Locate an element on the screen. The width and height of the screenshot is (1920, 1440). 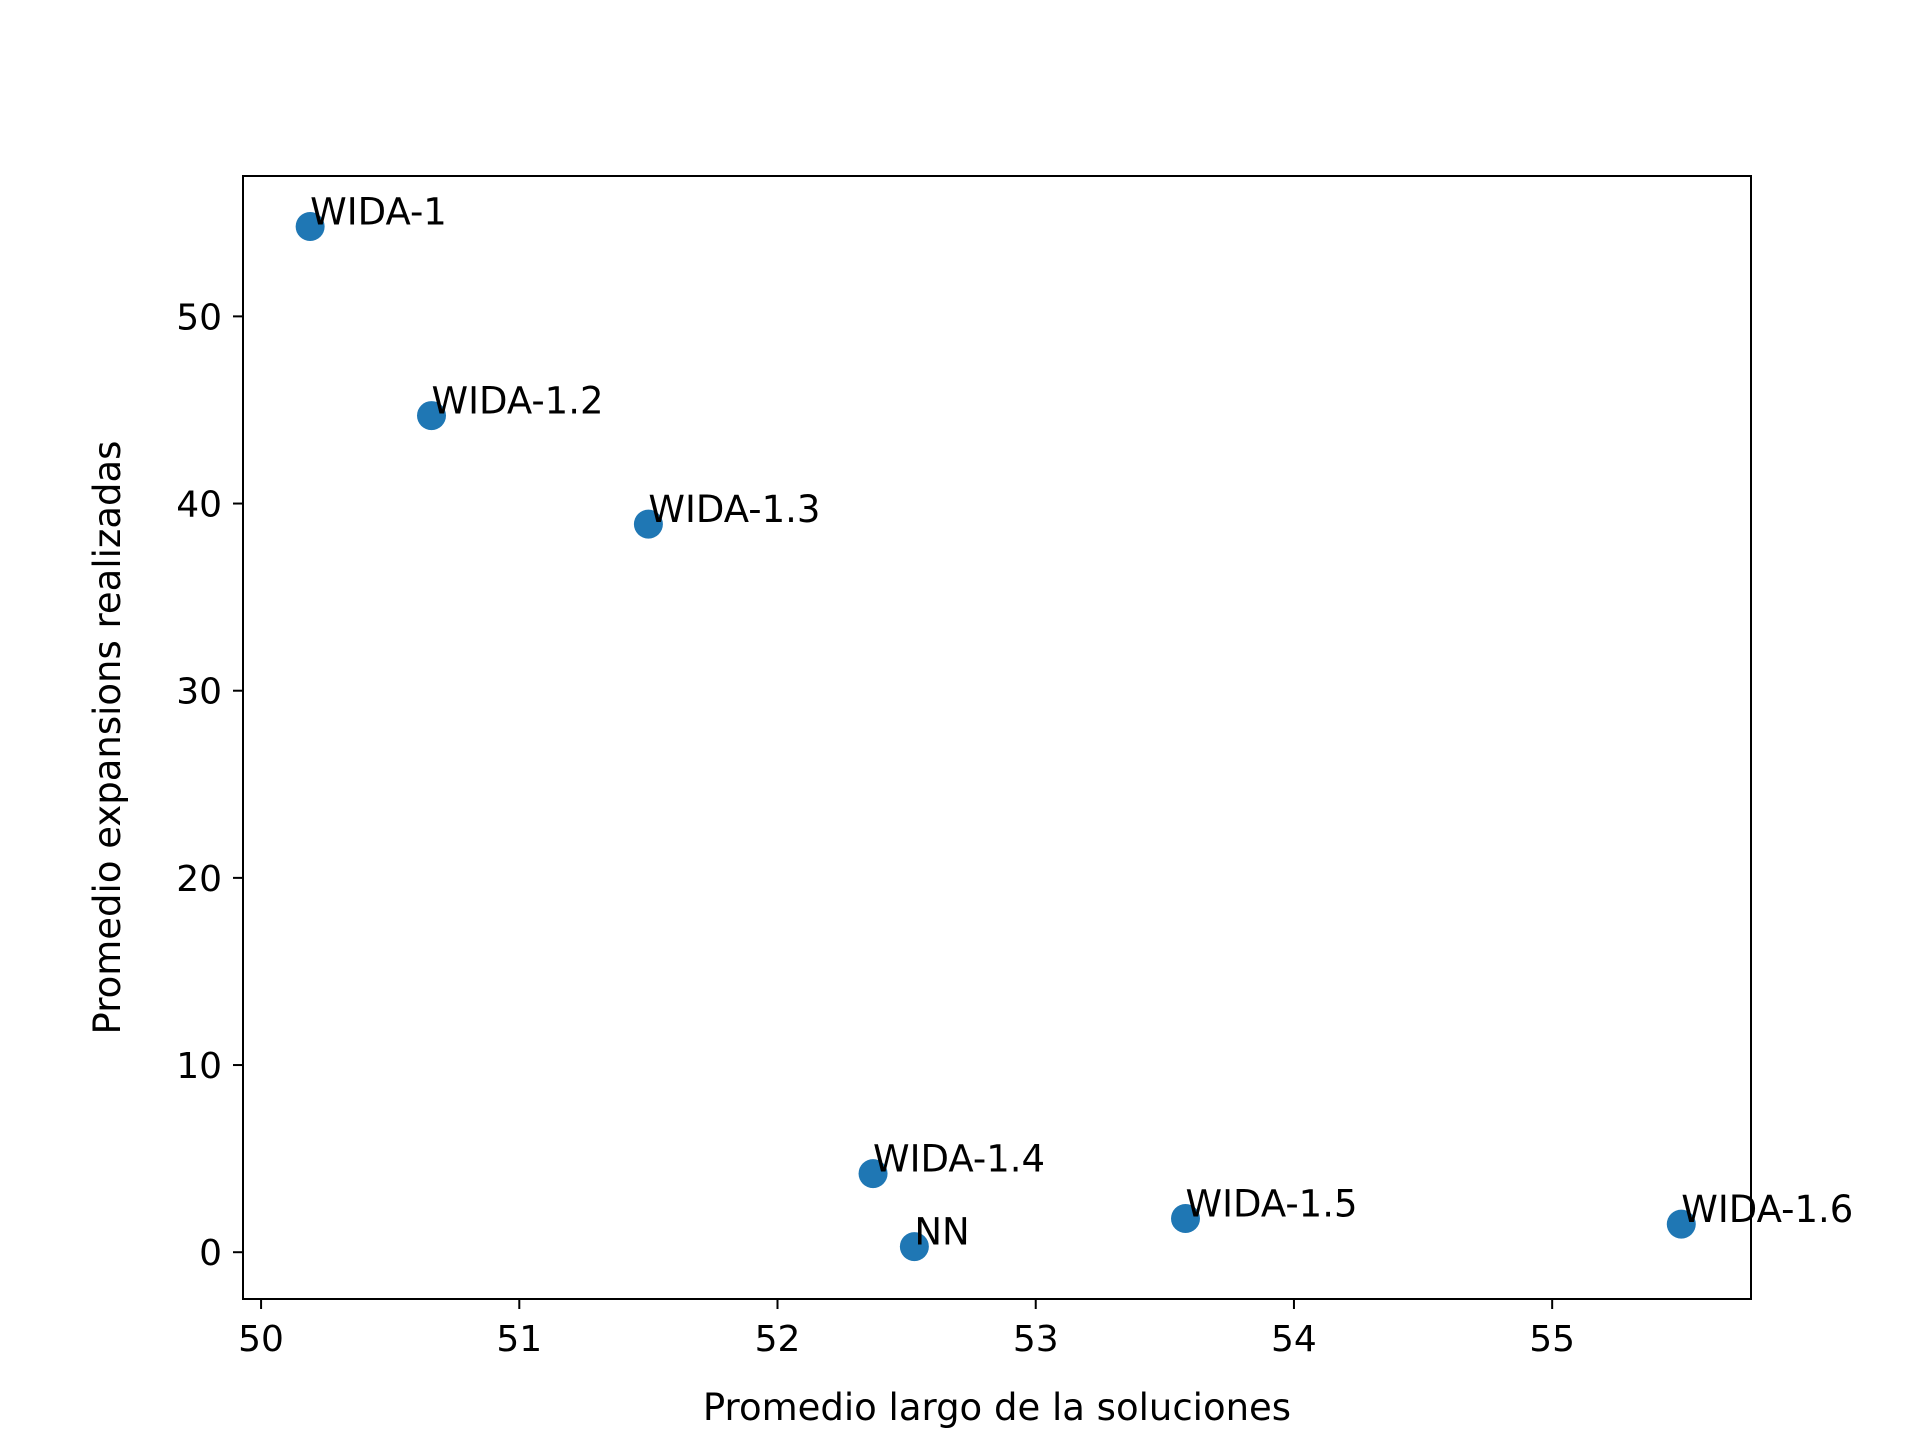
point-label: WIDA-1.4 is located at coordinates (959, 1159).